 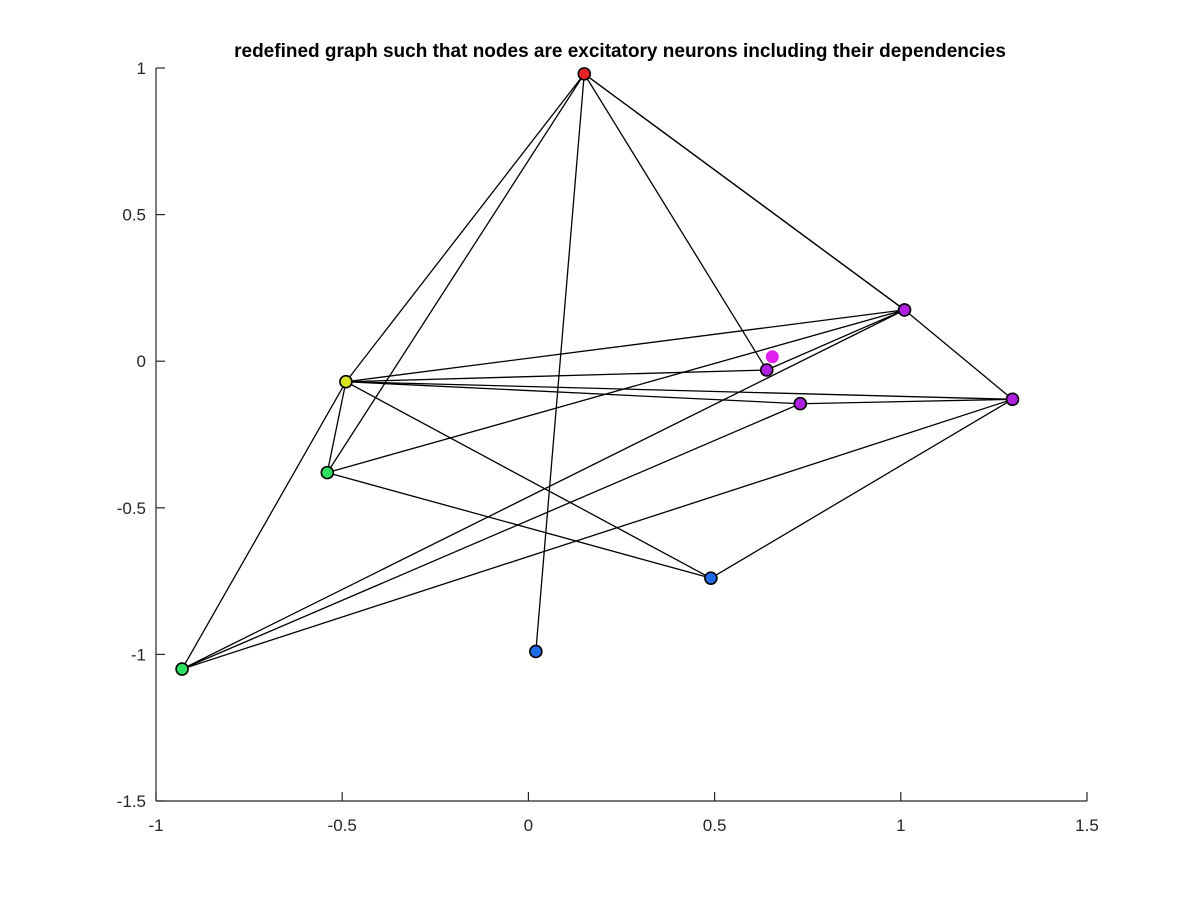 What do you see at coordinates (131, 801) in the screenshot?
I see `y-tick-label: -1.5` at bounding box center [131, 801].